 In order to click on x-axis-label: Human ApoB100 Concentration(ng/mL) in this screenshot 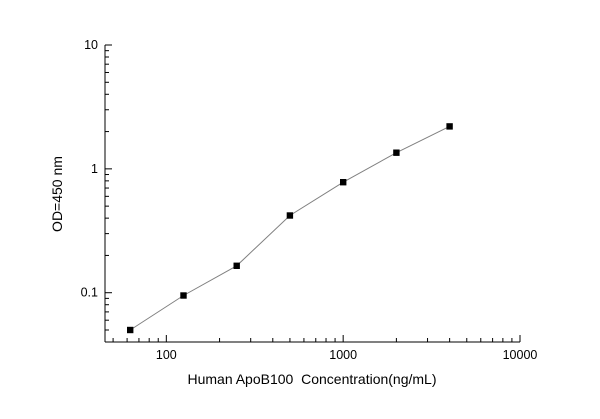, I will do `click(311, 379)`.